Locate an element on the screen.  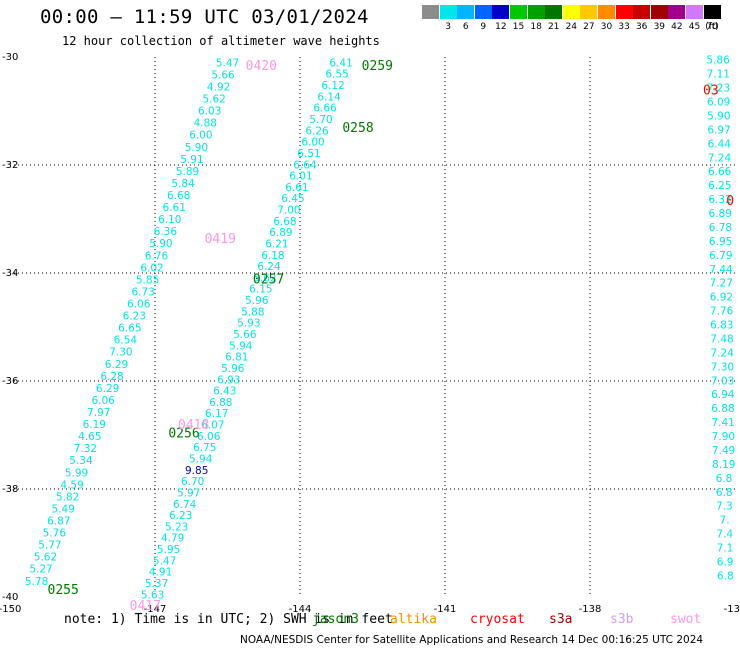
jason3-point: 5.37 is located at coordinates (156, 584).